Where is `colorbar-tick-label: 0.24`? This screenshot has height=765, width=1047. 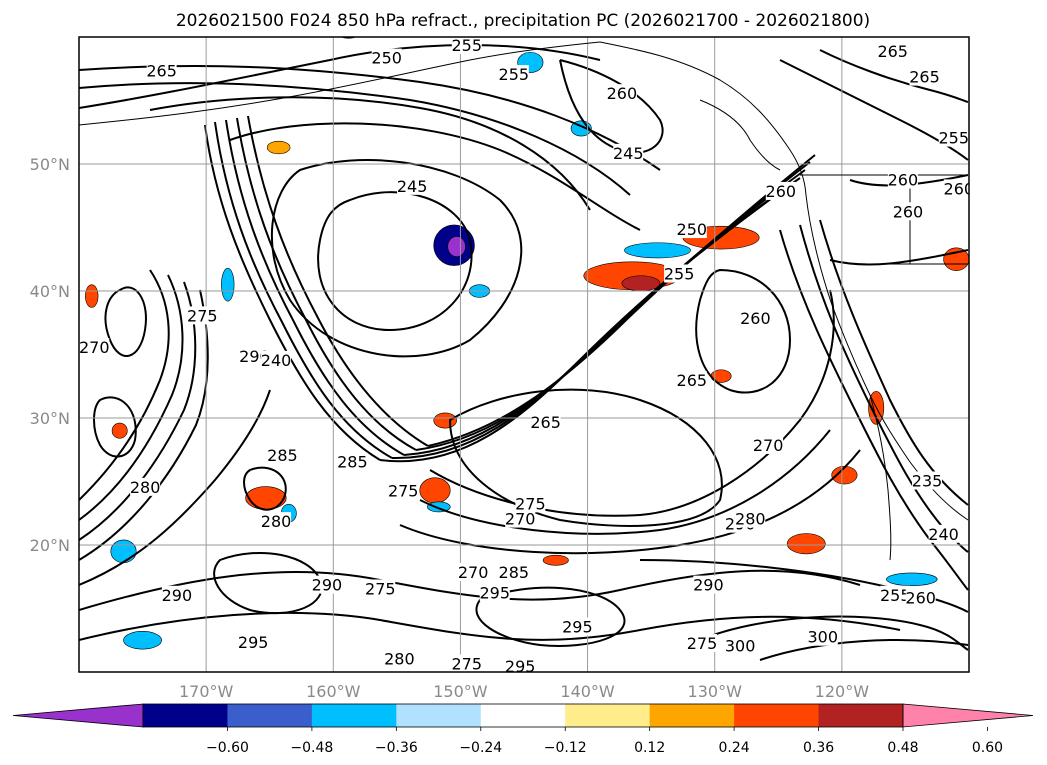 colorbar-tick-label: 0.24 is located at coordinates (734, 748).